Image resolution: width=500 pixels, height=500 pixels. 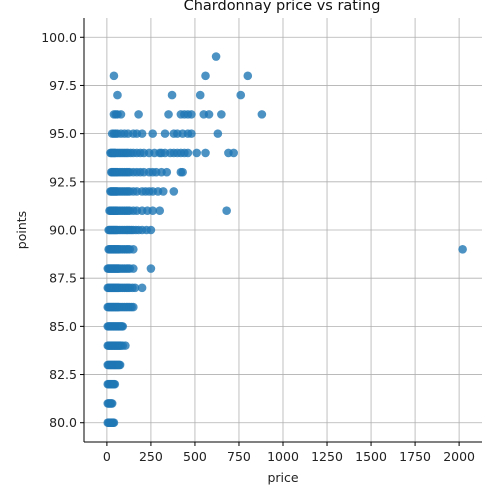 What do you see at coordinates (282, 7) in the screenshot?
I see `chart-title: Chardonnay price vs rating` at bounding box center [282, 7].